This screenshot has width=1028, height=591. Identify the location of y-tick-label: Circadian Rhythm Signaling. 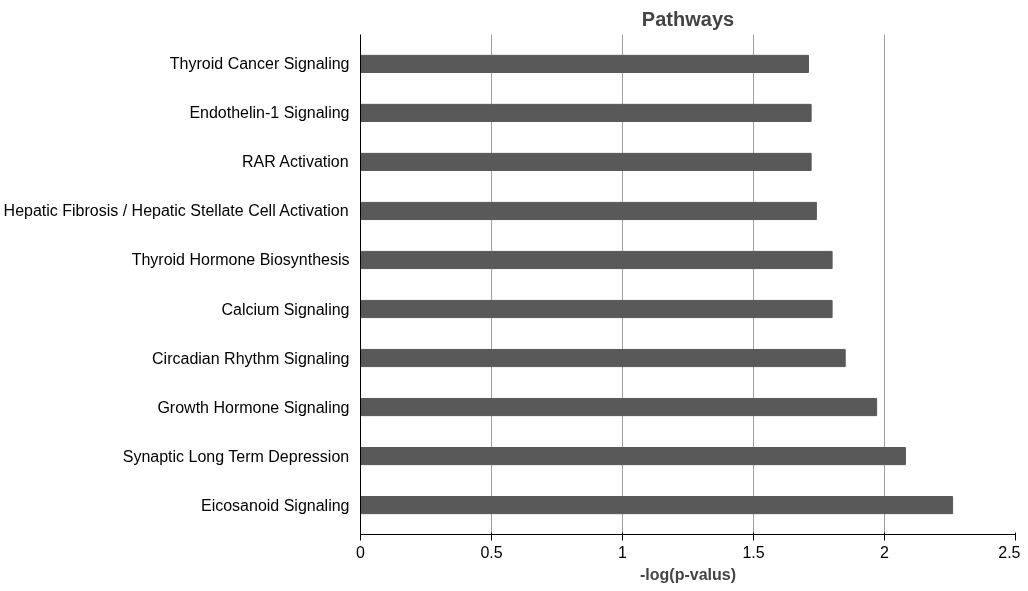
(251, 358).